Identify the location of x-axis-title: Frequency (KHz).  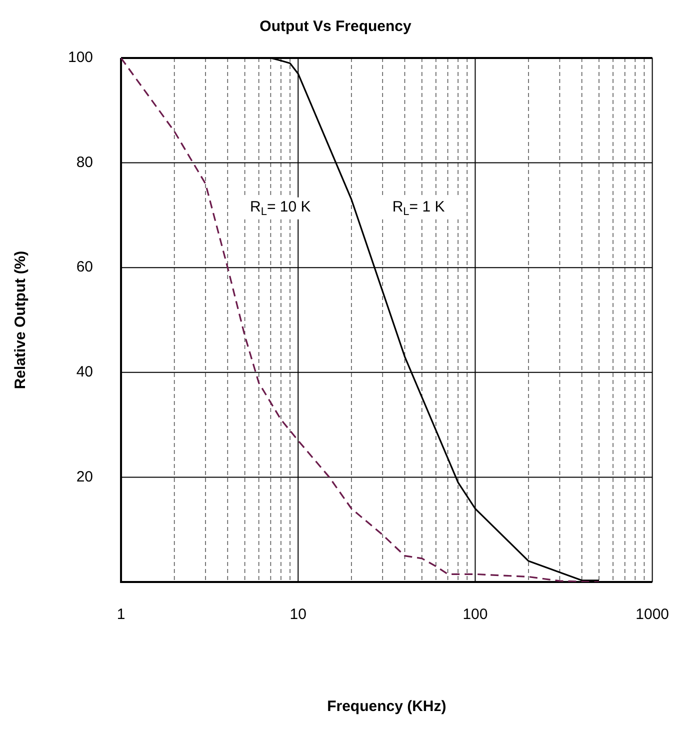
(386, 707).